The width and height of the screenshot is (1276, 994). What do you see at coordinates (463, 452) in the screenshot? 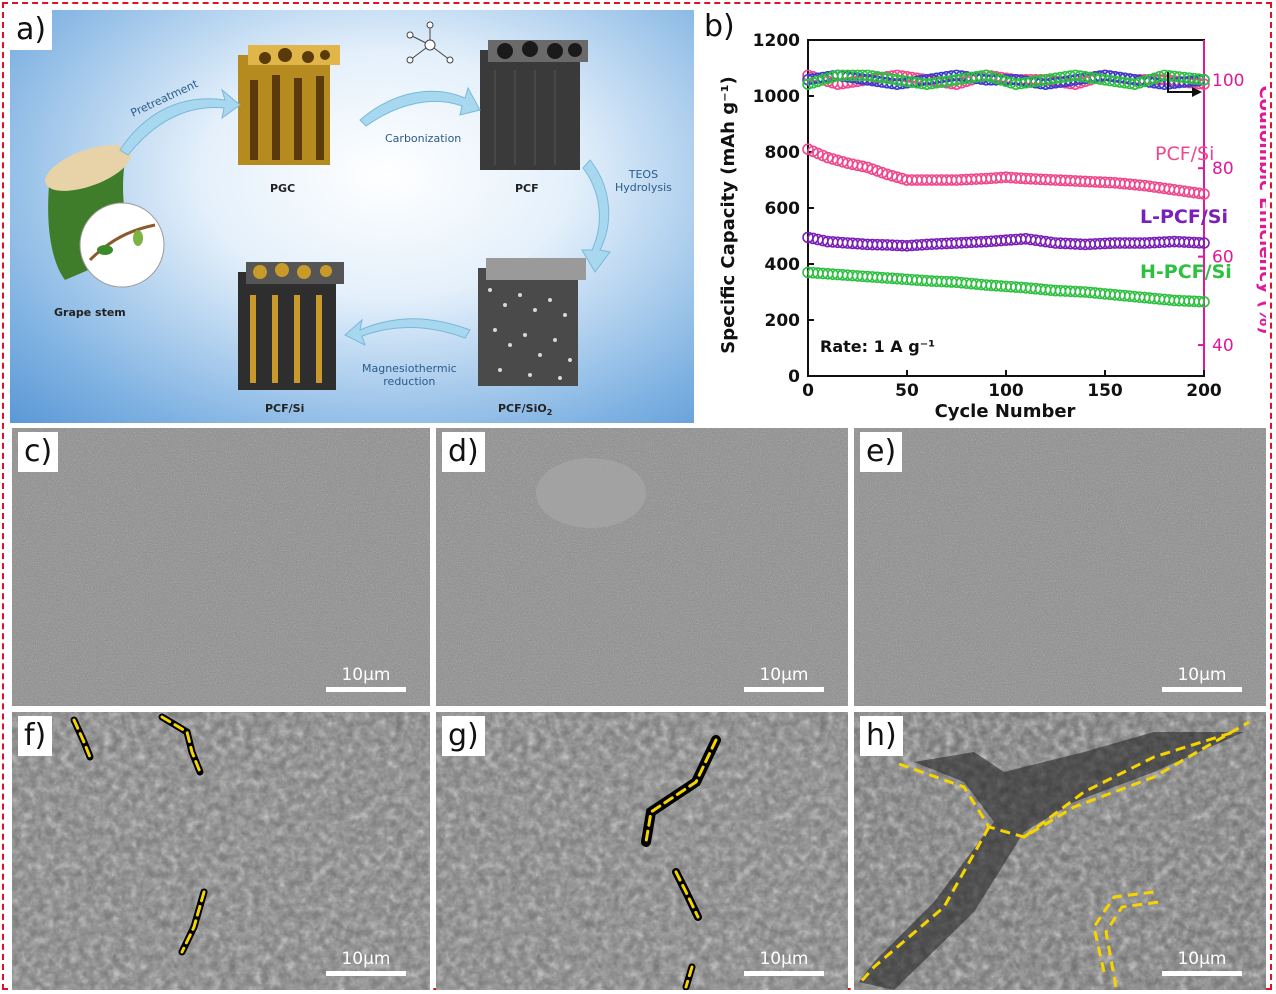
I see `panel-label-d: d)` at bounding box center [463, 452].